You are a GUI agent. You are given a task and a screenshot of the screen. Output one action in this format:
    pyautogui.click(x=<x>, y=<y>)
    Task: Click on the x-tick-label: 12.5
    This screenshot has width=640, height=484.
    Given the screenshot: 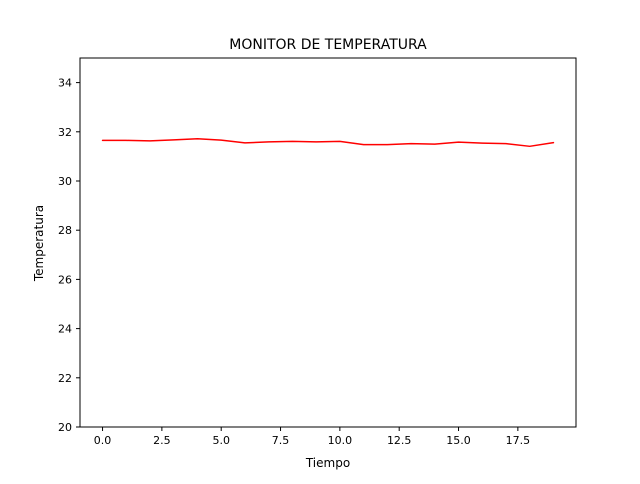 What is the action you would take?
    pyautogui.click(x=399, y=440)
    